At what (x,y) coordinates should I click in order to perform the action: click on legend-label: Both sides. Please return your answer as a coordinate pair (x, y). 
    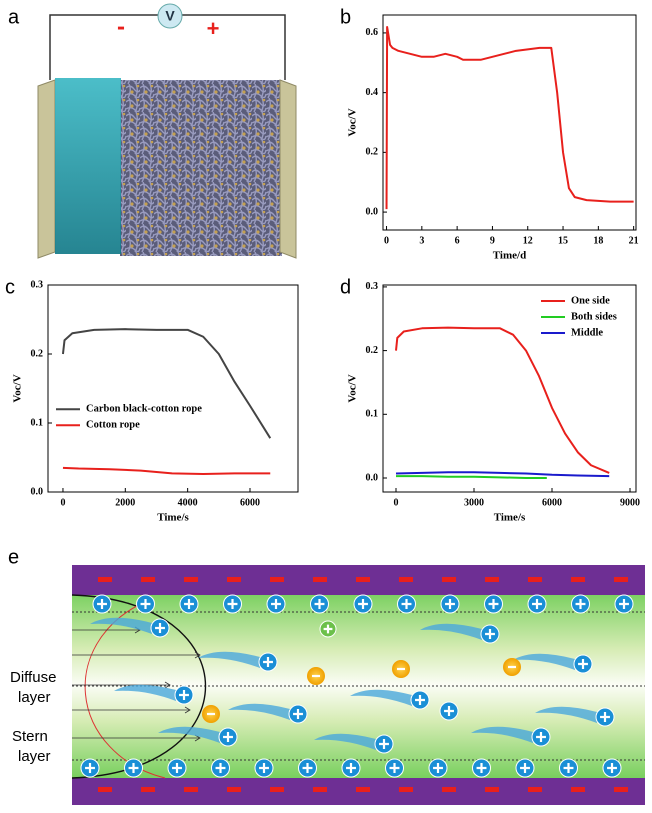
    Looking at the image, I should click on (594, 316).